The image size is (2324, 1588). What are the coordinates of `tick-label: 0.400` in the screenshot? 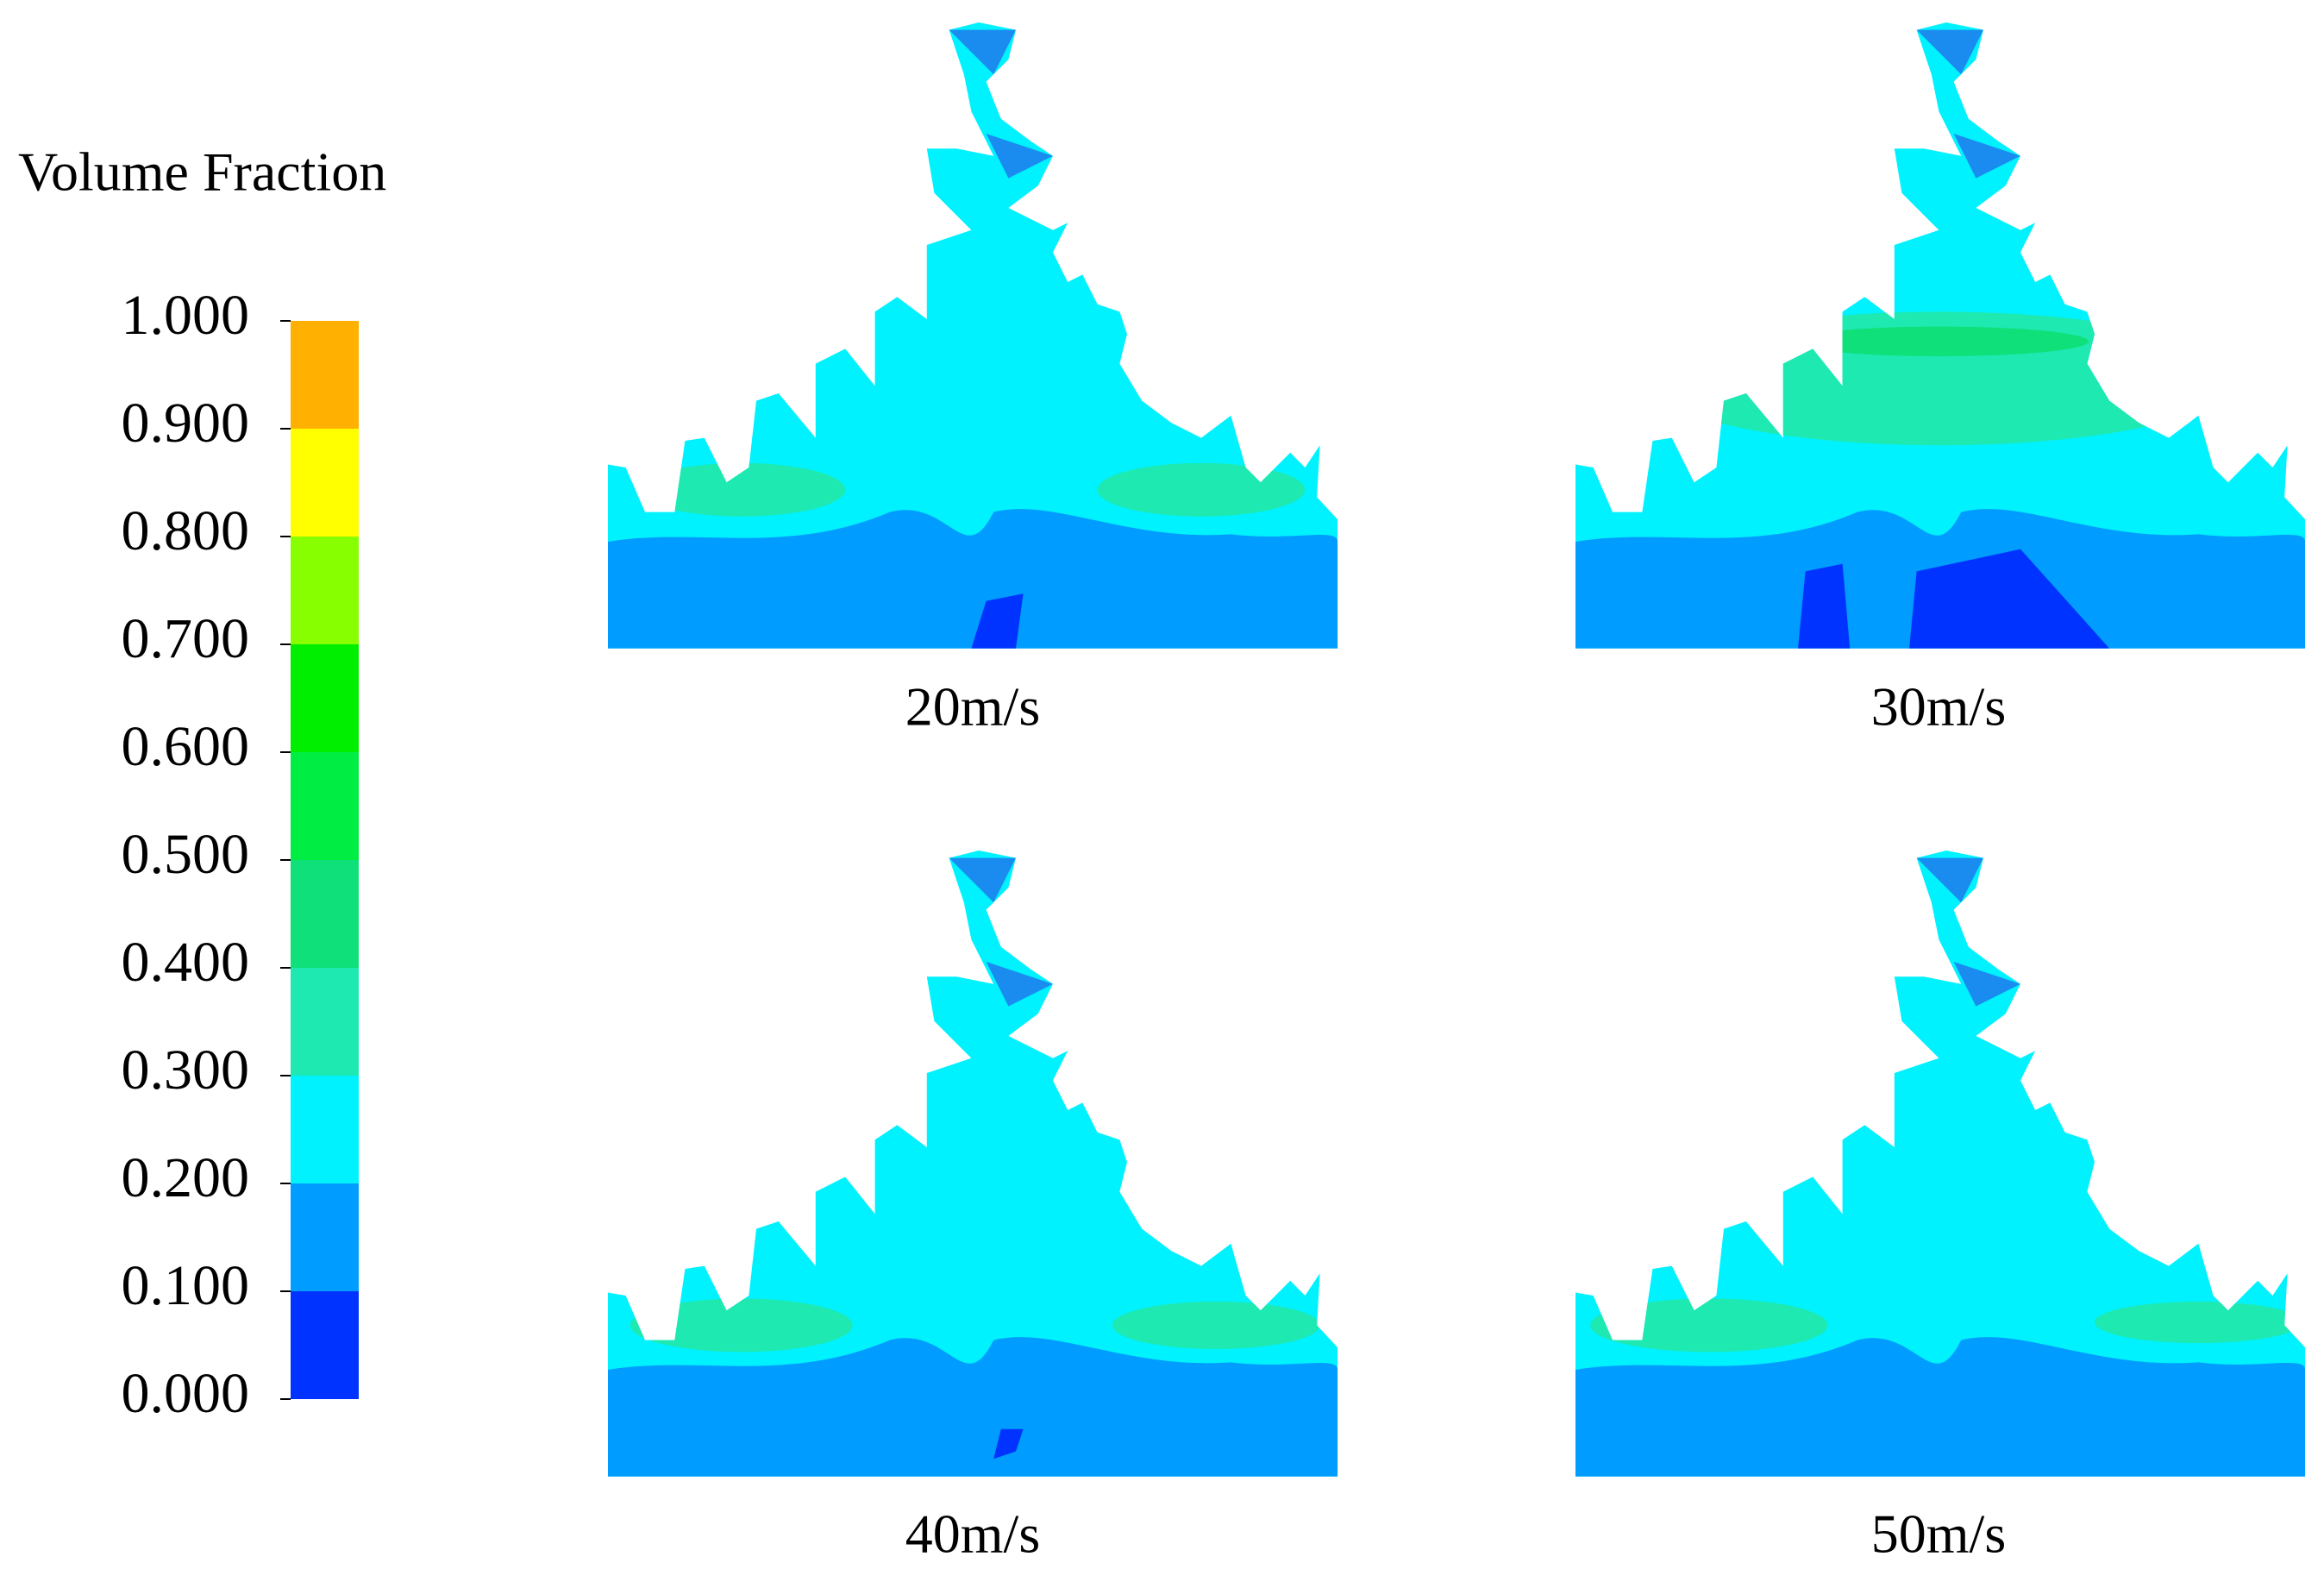 It's located at (186, 962).